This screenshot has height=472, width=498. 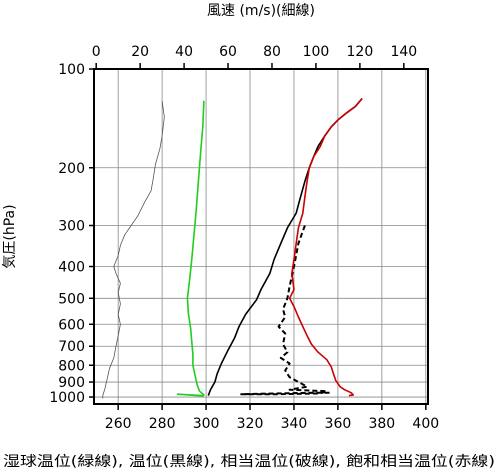 I want to click on y-tick-label: 400, so click(x=71, y=268).